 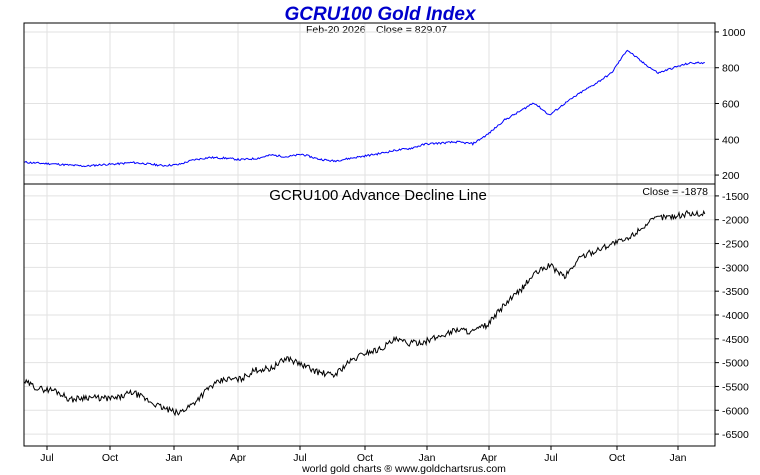 I want to click on x-ticks: Jul Oct Jan Apr Jul Oct Jan Apr Jul Oct Jan, so click(x=363, y=455).